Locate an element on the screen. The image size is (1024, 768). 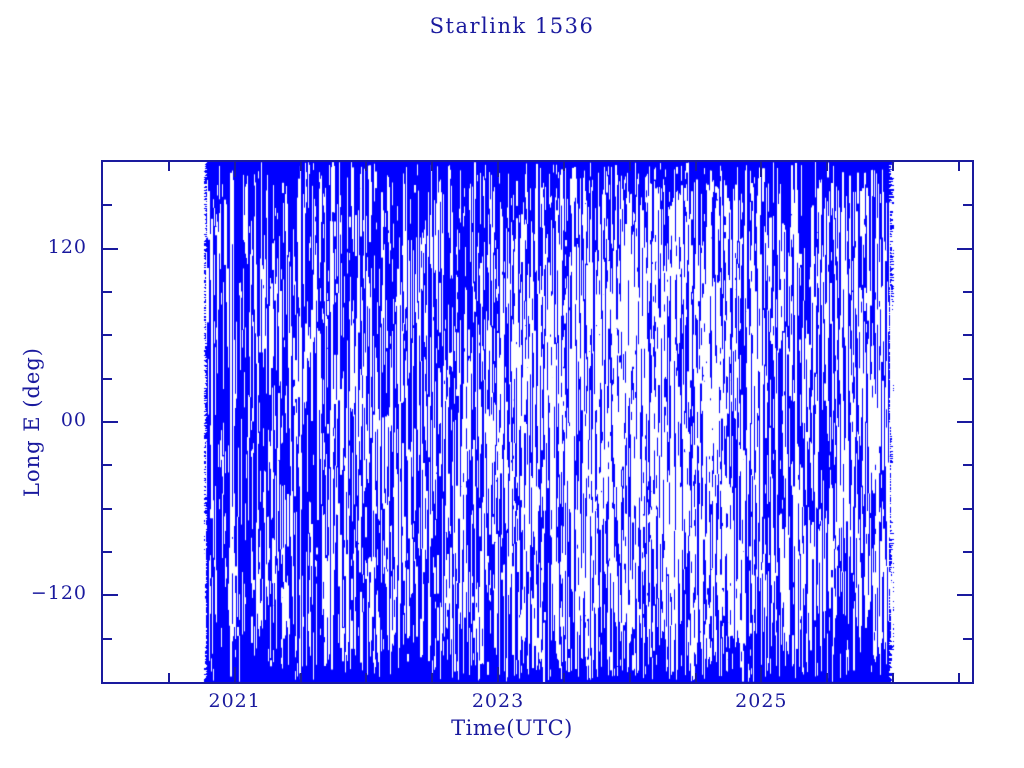
x-tick-label: 2023 is located at coordinates (498, 701).